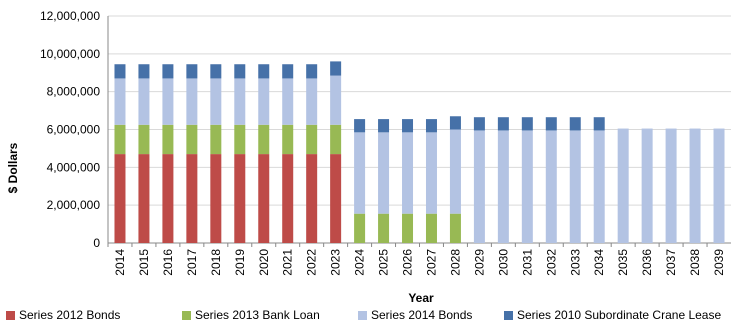  I want to click on y-tick-label: 0, so click(96, 243).